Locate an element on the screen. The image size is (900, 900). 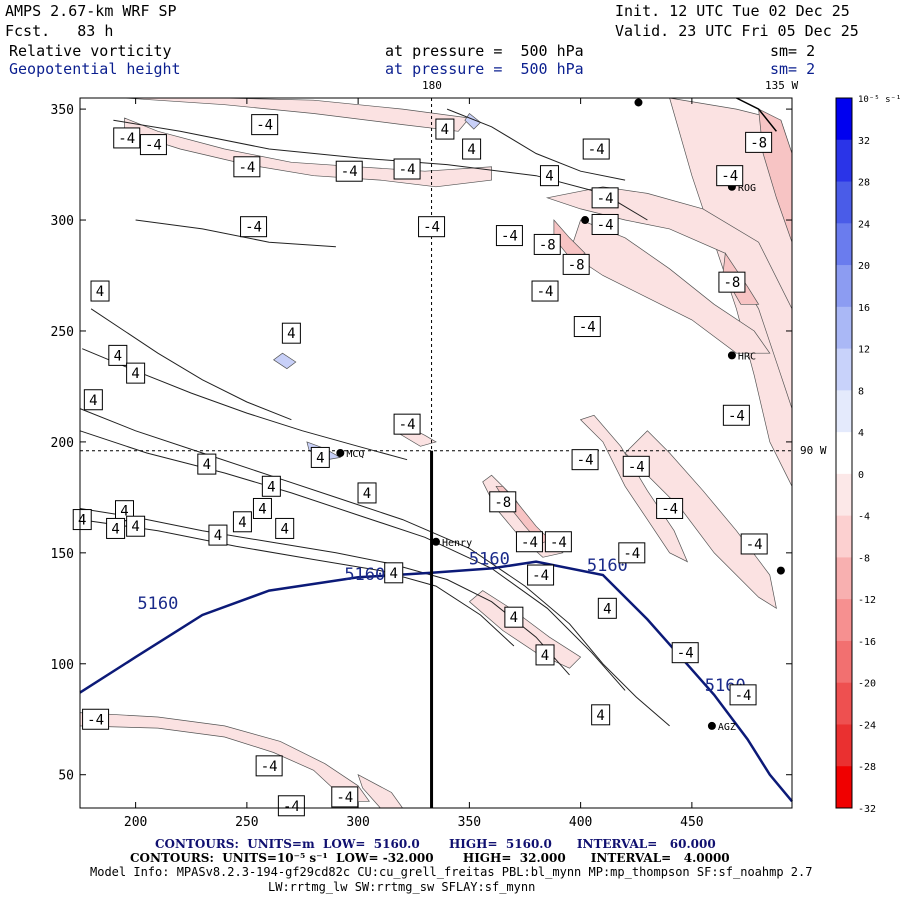
field1-name: Relative vorticity is located at coordinates (90, 51).